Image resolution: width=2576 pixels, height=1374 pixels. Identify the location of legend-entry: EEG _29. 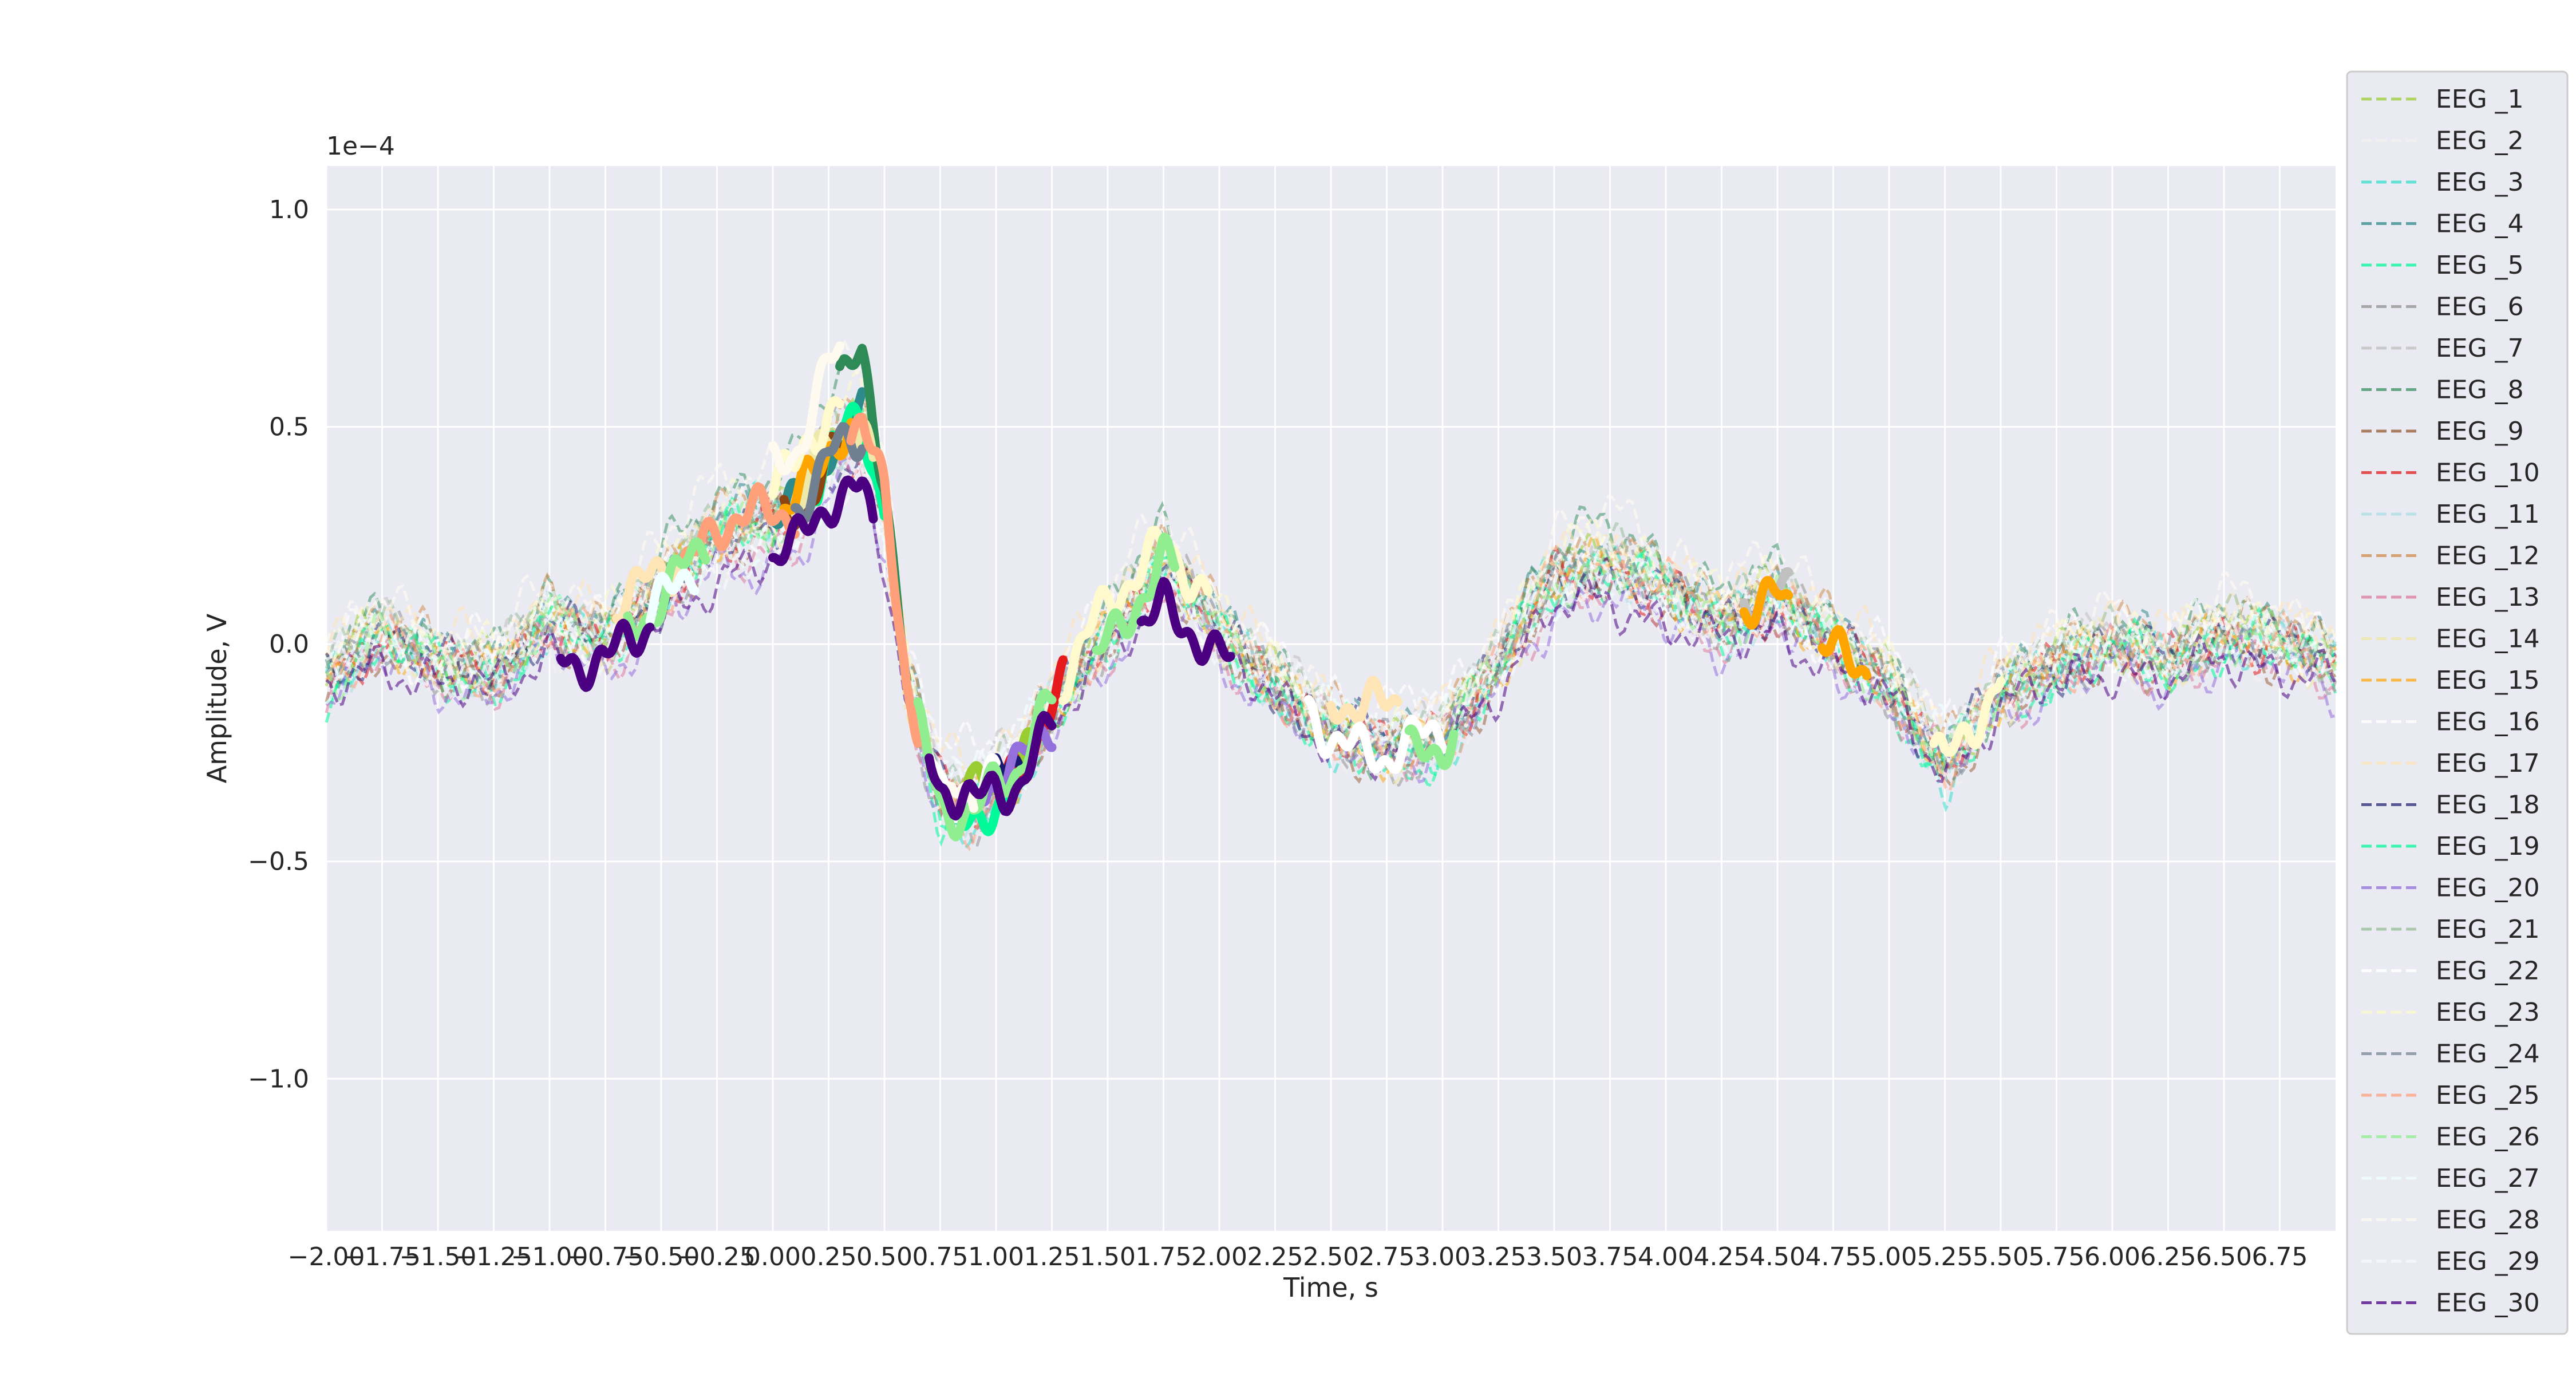
(2488, 1261).